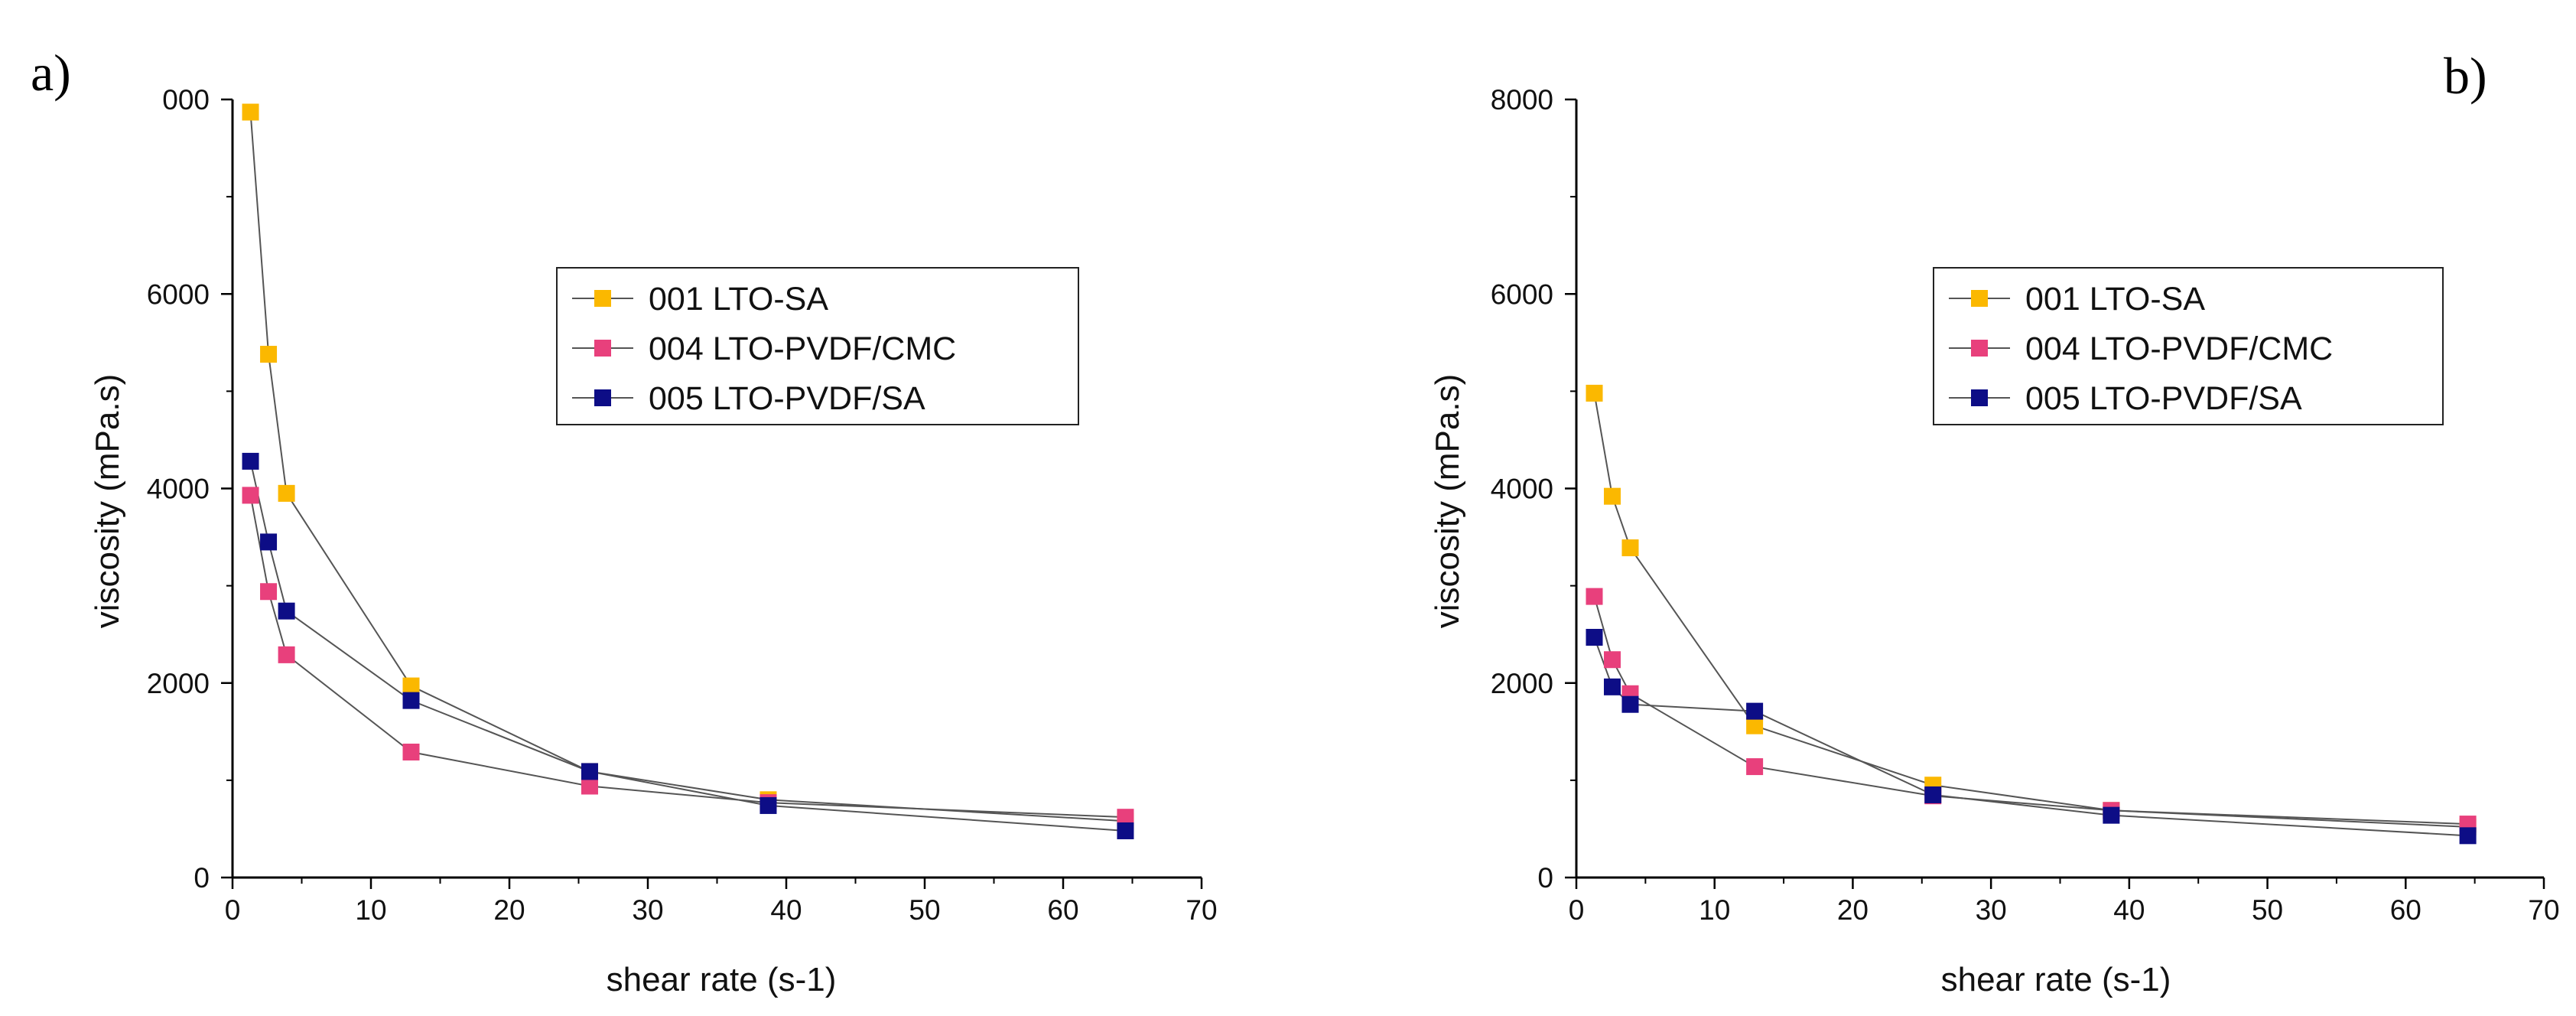  What do you see at coordinates (202, 878) in the screenshot?
I see `panel-a-y-tick-label: 0` at bounding box center [202, 878].